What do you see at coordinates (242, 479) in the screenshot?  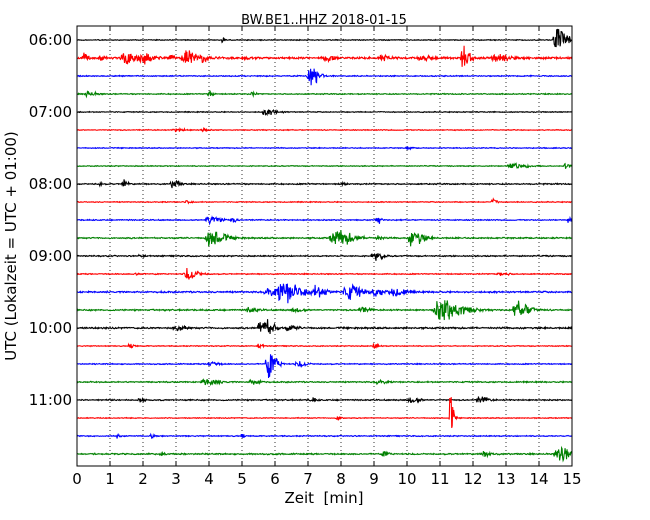 I see `x-tick-label: 5` at bounding box center [242, 479].